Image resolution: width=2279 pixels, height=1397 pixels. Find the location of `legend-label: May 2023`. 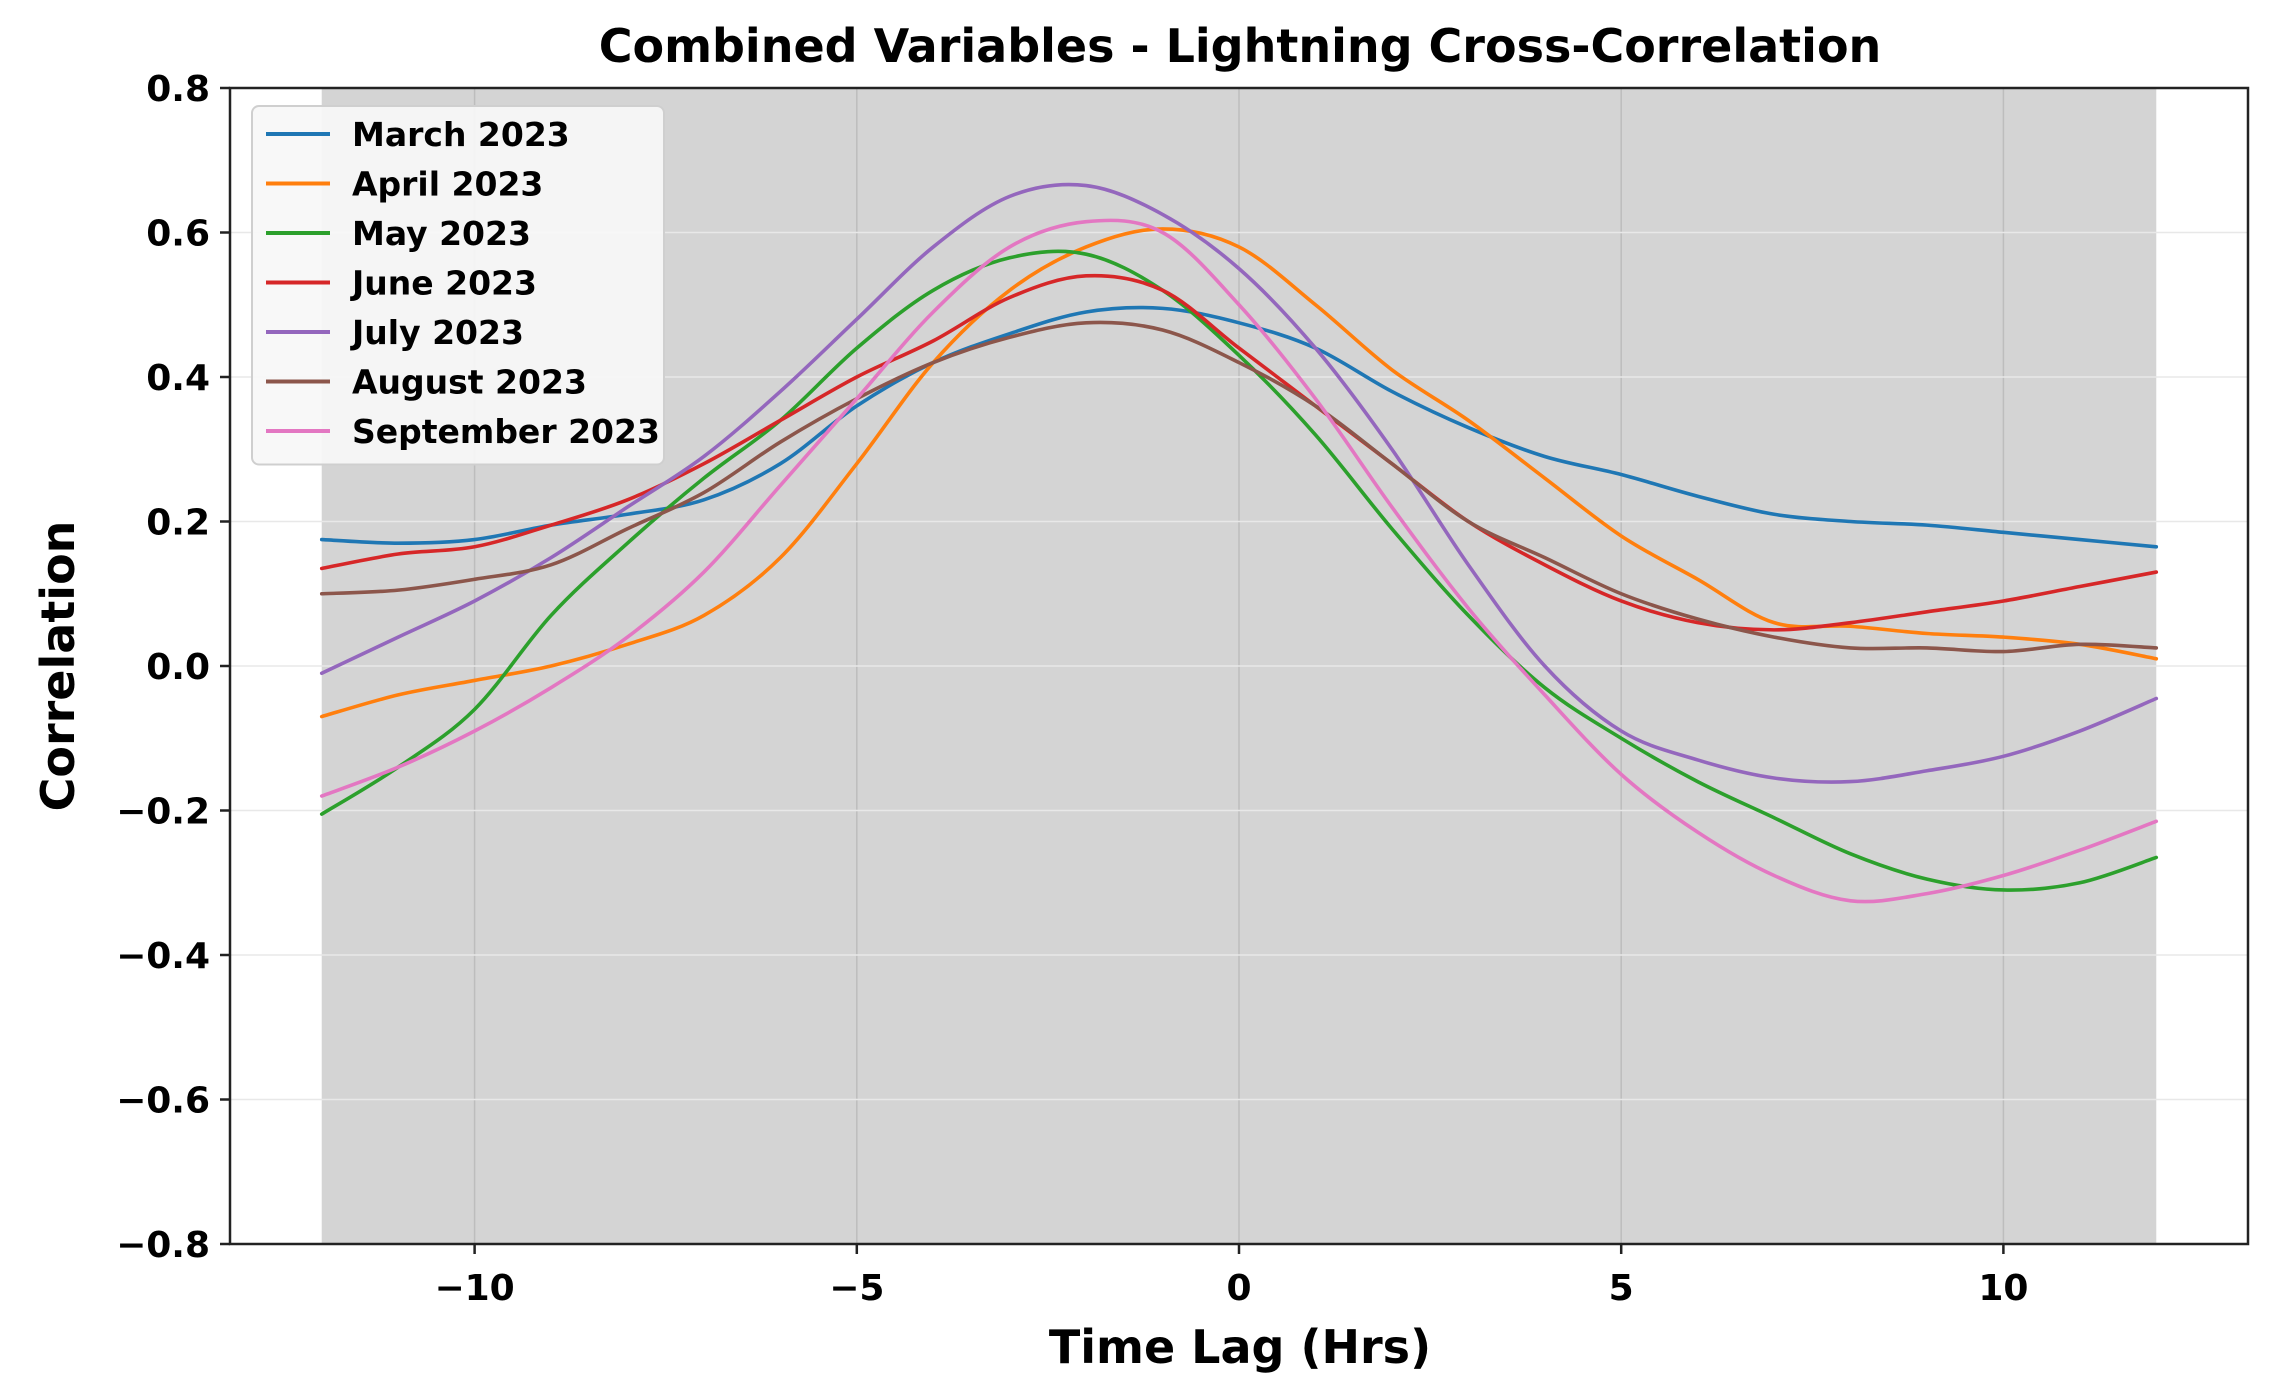

legend-label: May 2023 is located at coordinates (441, 233).